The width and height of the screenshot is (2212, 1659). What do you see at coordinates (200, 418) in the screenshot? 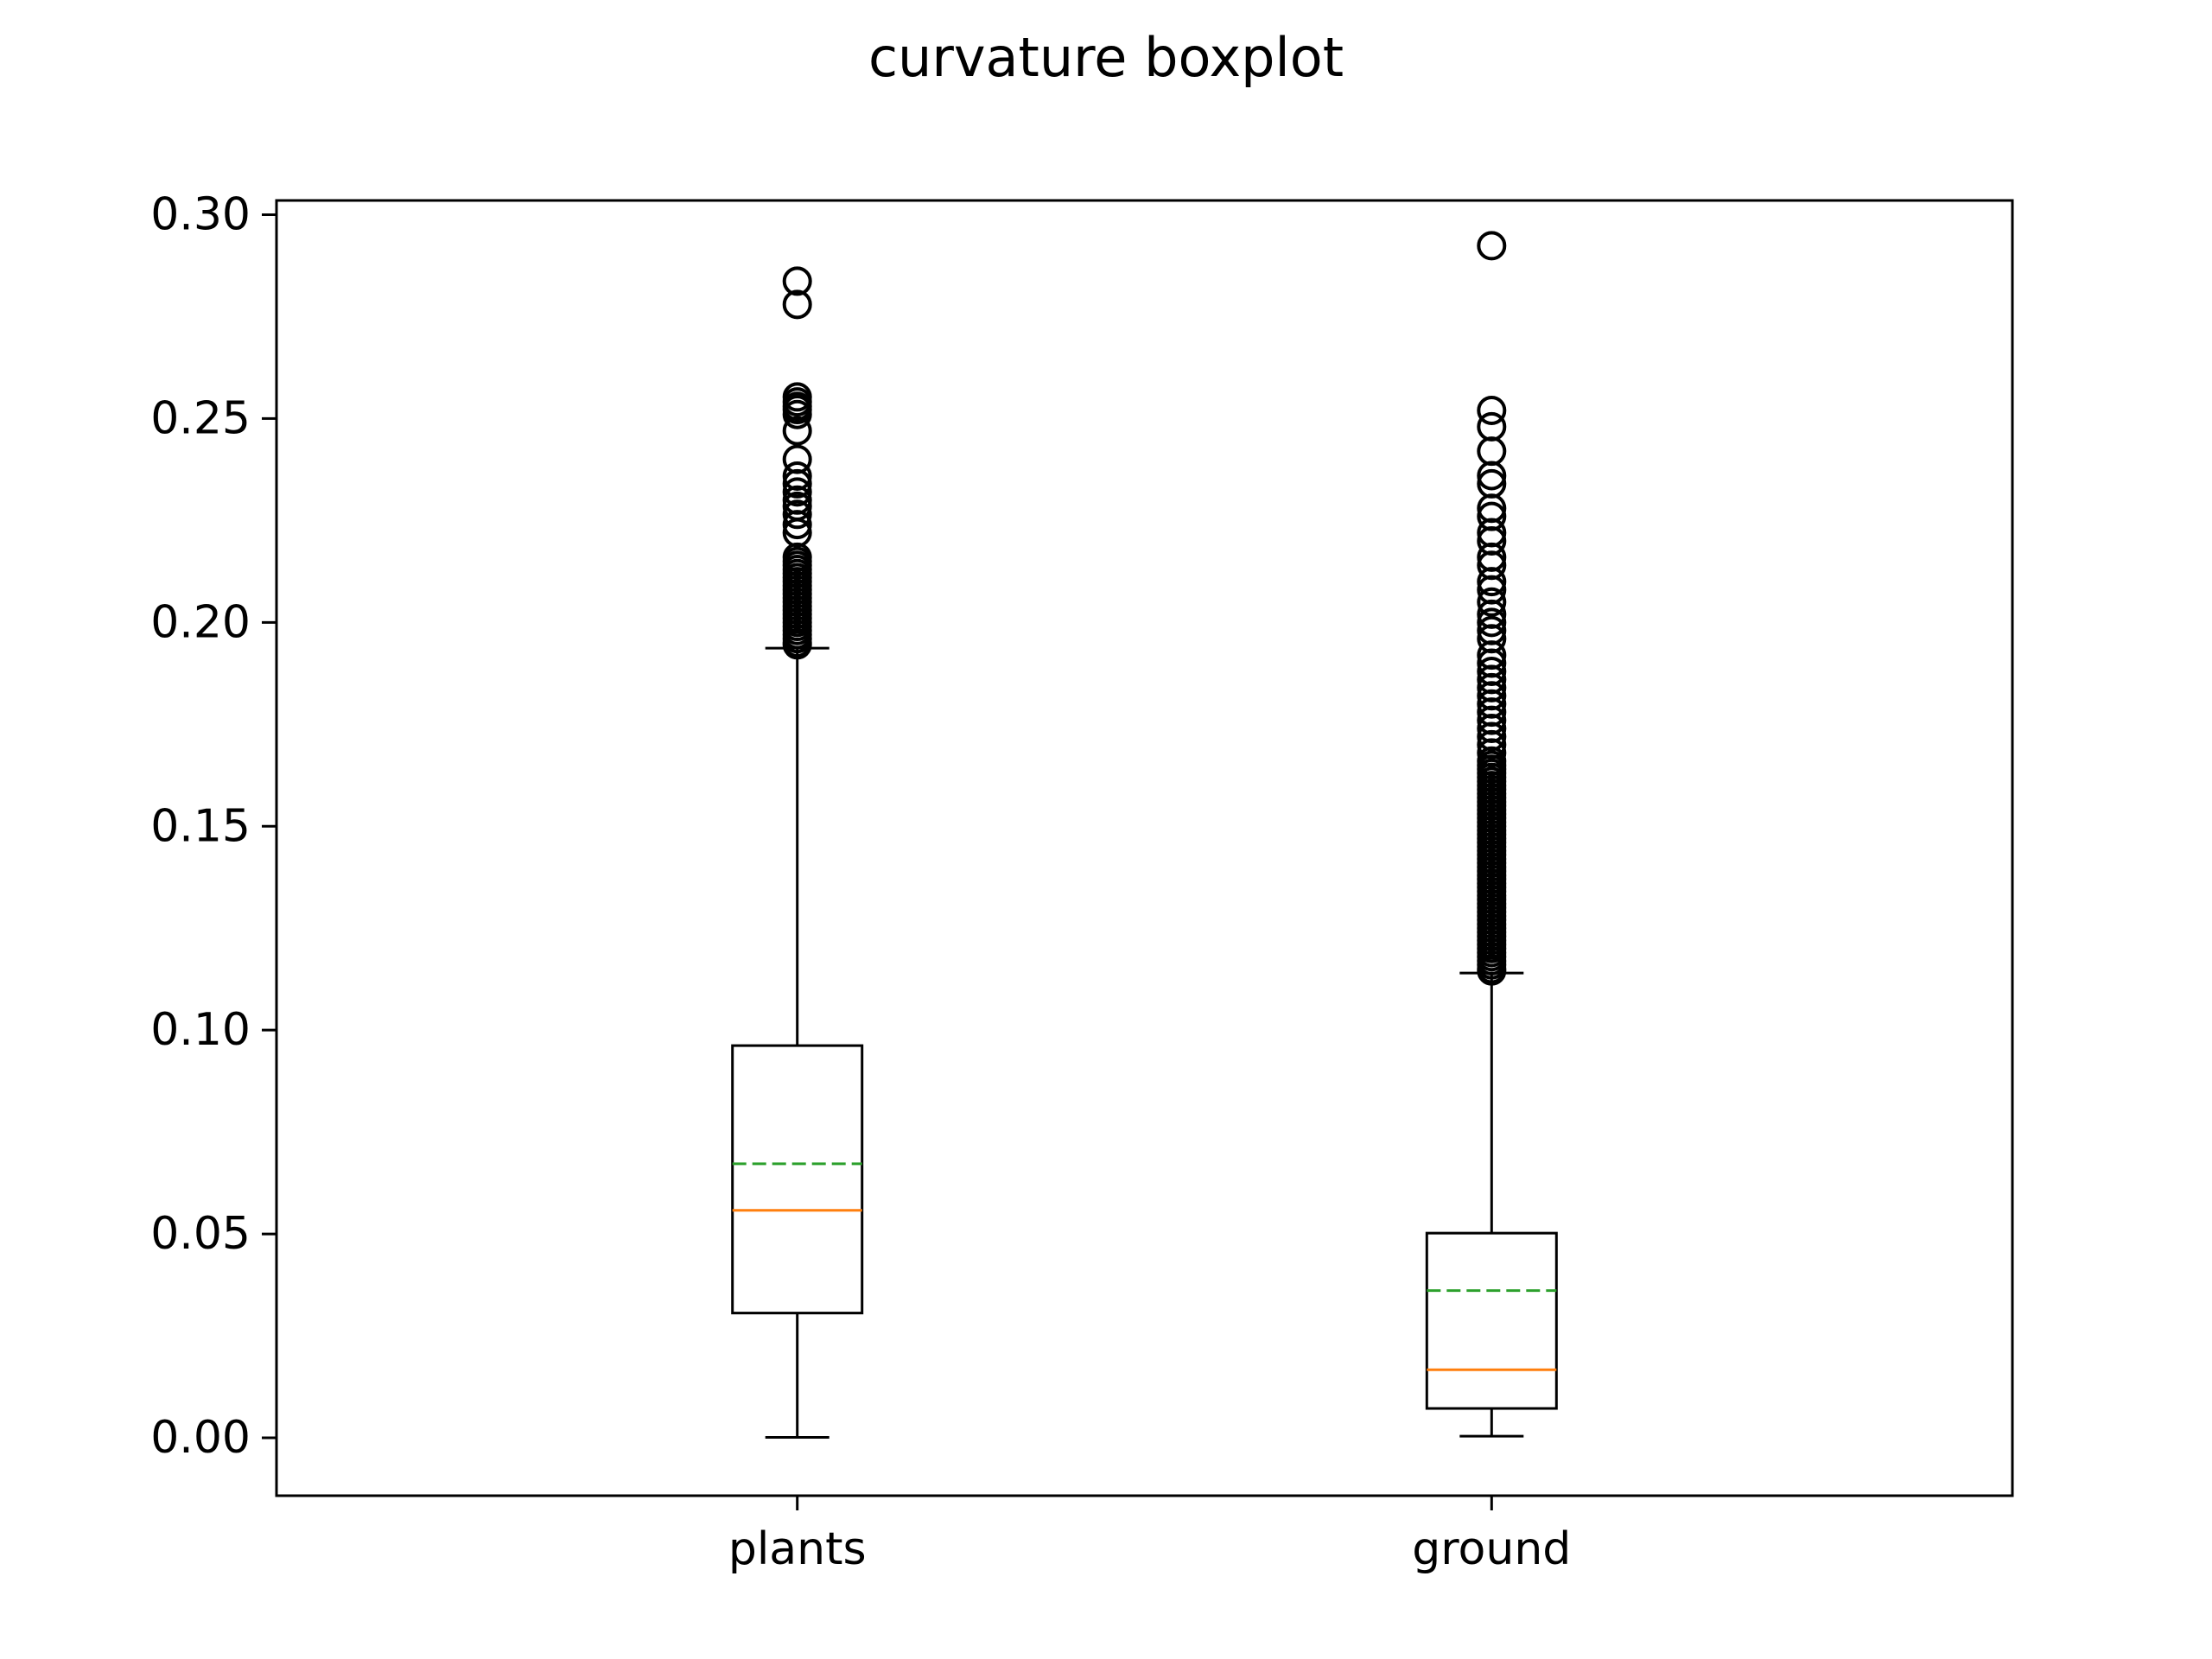
I see `y-tick-label: 0.25` at bounding box center [200, 418].